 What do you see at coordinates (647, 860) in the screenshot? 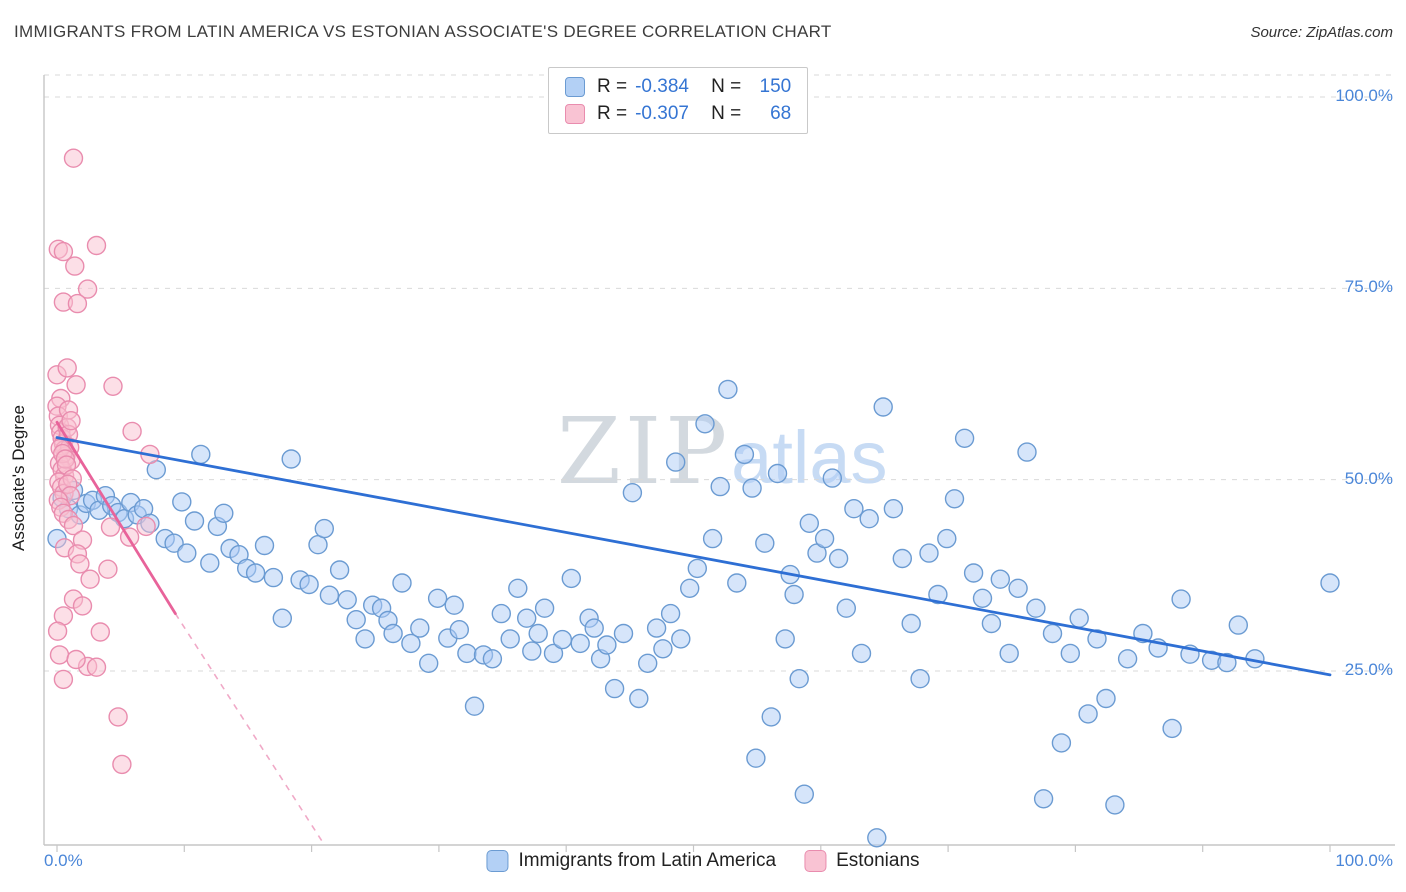
I see `legend-label-latin-america: Immigrants from Latin America` at bounding box center [647, 860].